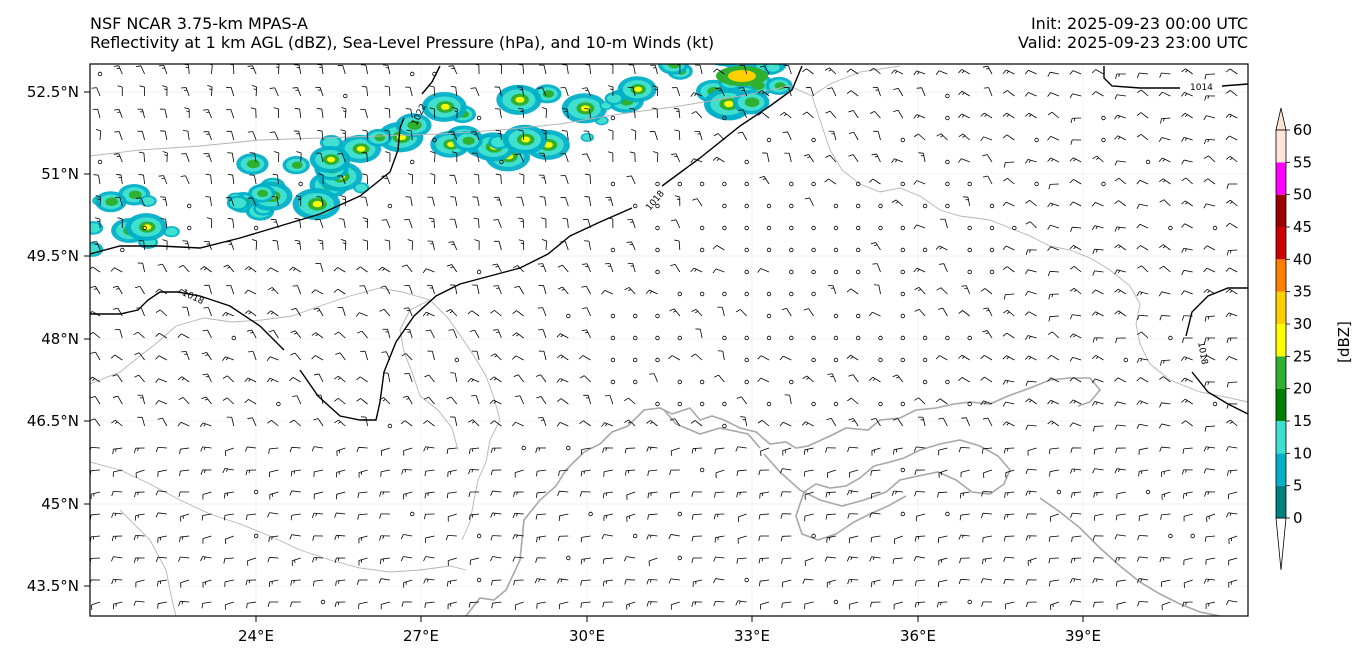 This screenshot has height=660, width=1366. What do you see at coordinates (1281, 119) in the screenshot?
I see `colorbar-extend-top` at bounding box center [1281, 119].